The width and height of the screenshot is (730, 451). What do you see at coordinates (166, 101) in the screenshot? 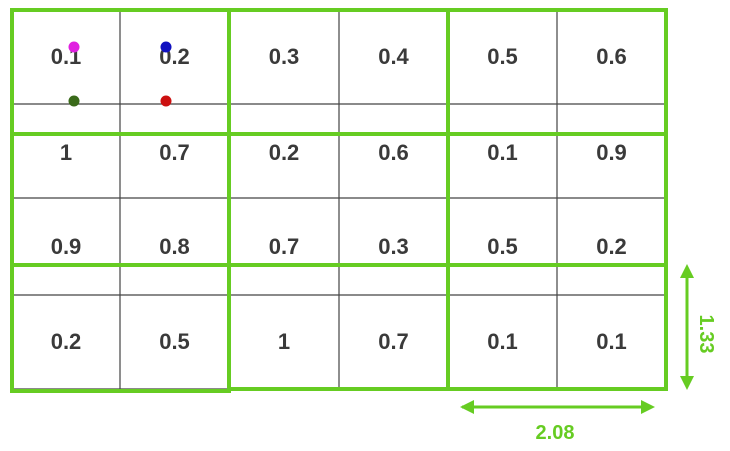
I see `red-dot` at bounding box center [166, 101].